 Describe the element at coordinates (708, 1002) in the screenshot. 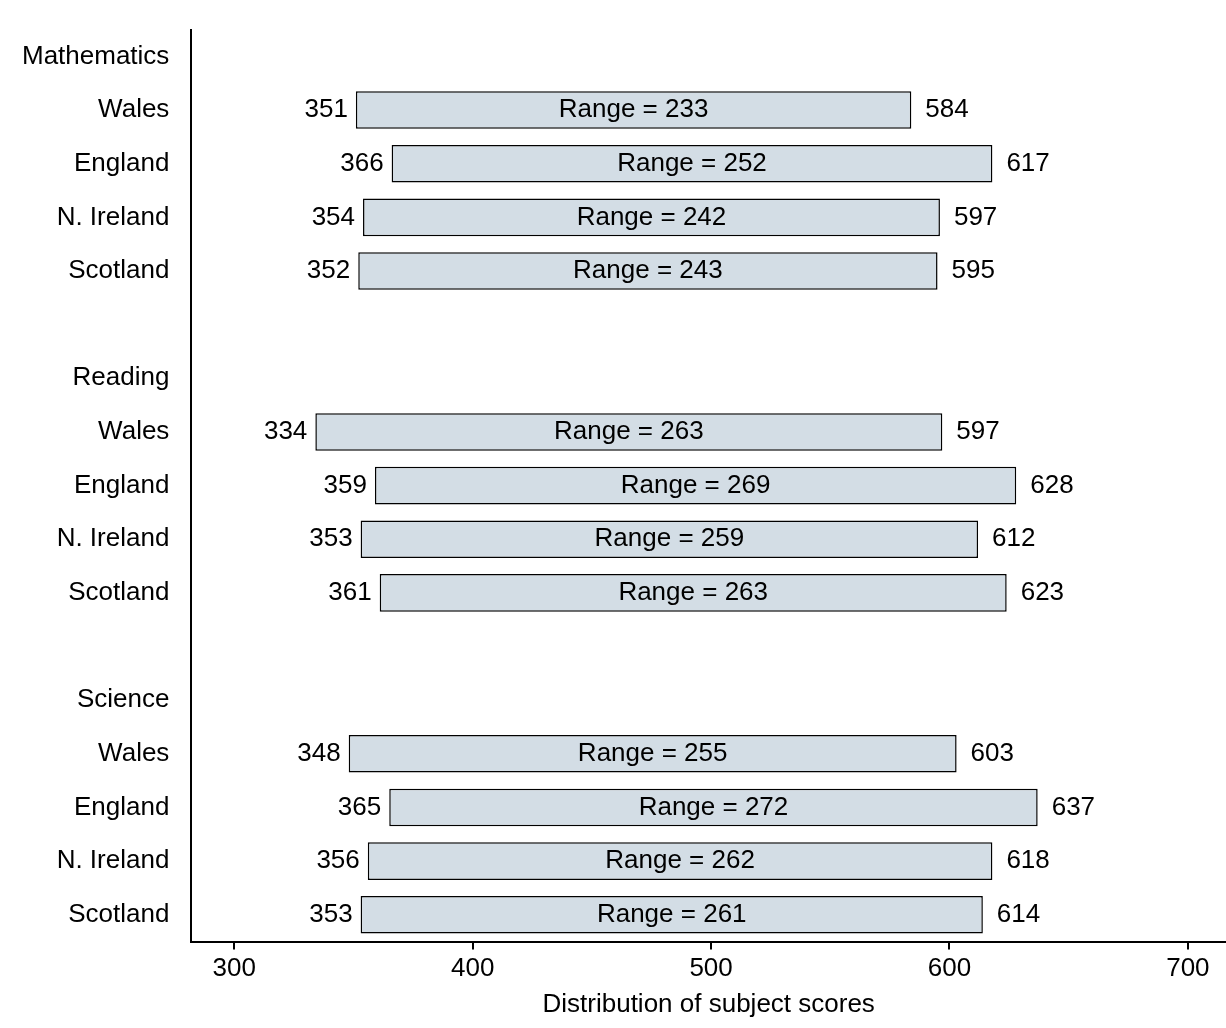

I see `x-axis-title: Distribution of subject scores` at that location.